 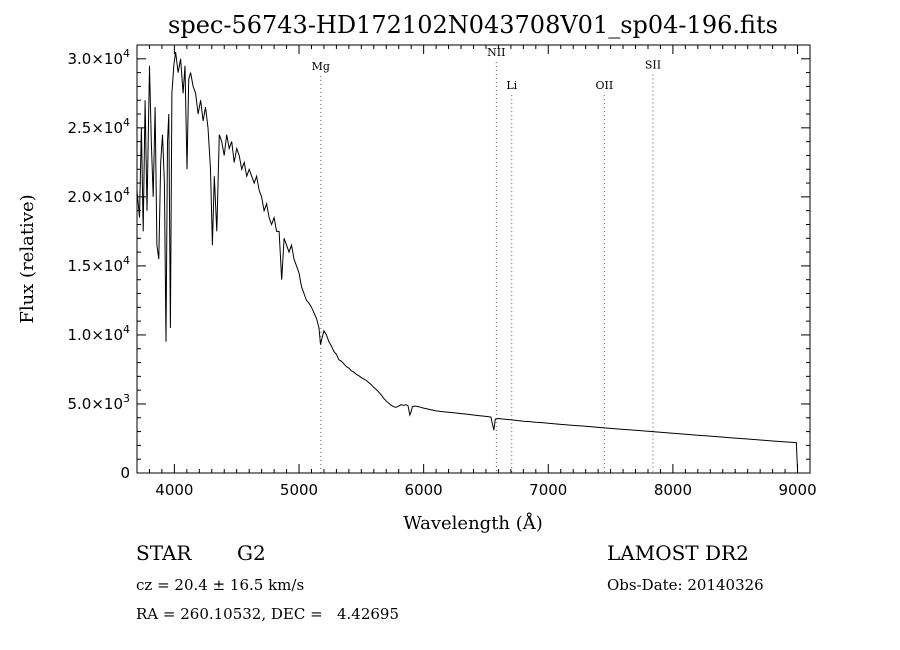 What do you see at coordinates (424, 490) in the screenshot?
I see `x-tick-label: 6000` at bounding box center [424, 490].